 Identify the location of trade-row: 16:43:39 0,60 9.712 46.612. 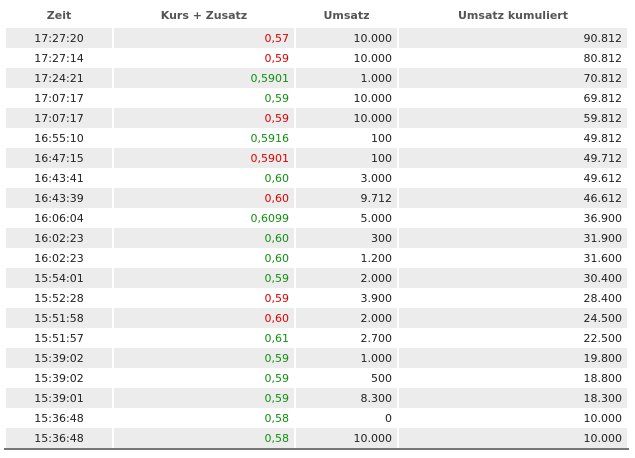
(316, 198).